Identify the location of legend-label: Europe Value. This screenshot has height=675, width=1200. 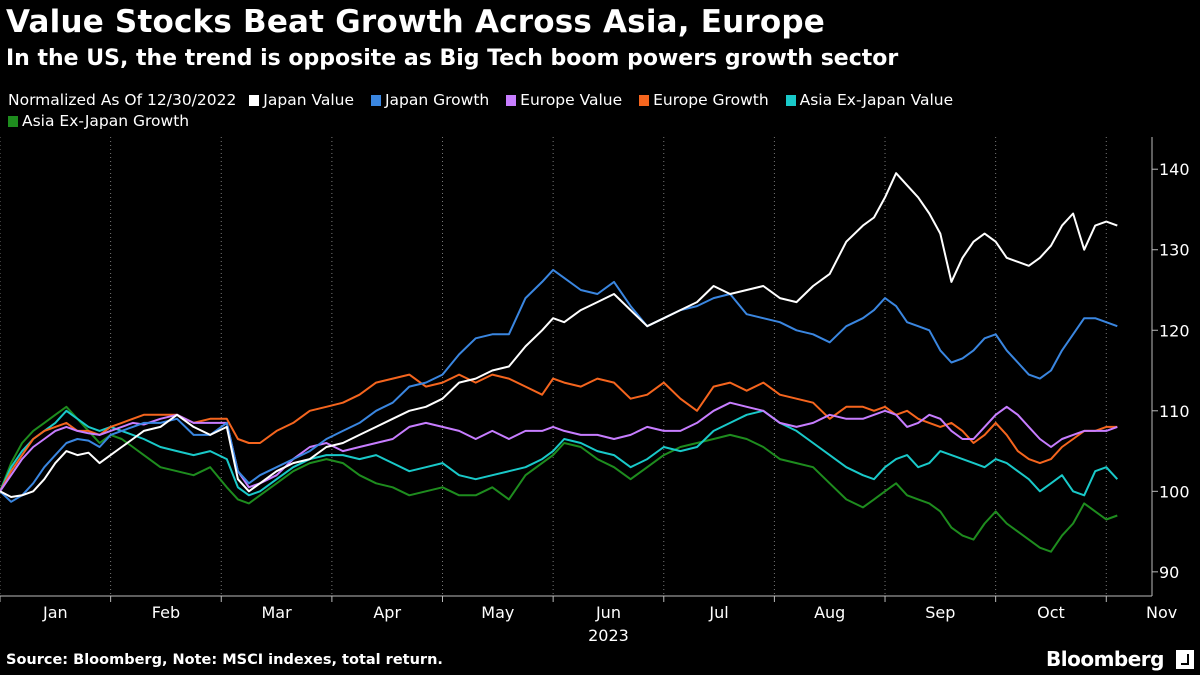
(571, 100).